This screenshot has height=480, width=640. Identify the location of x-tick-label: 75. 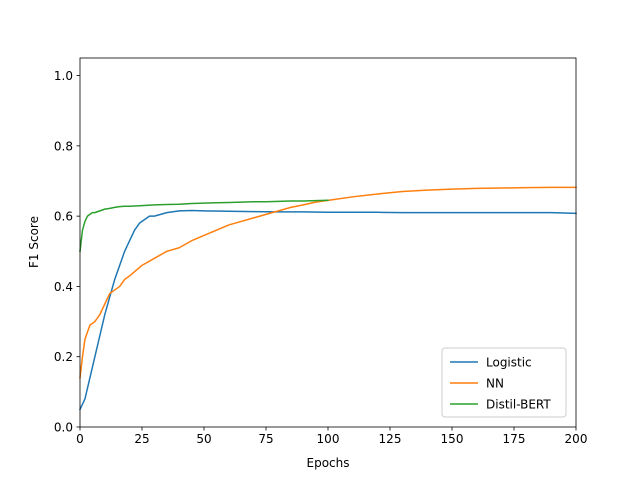
(265, 439).